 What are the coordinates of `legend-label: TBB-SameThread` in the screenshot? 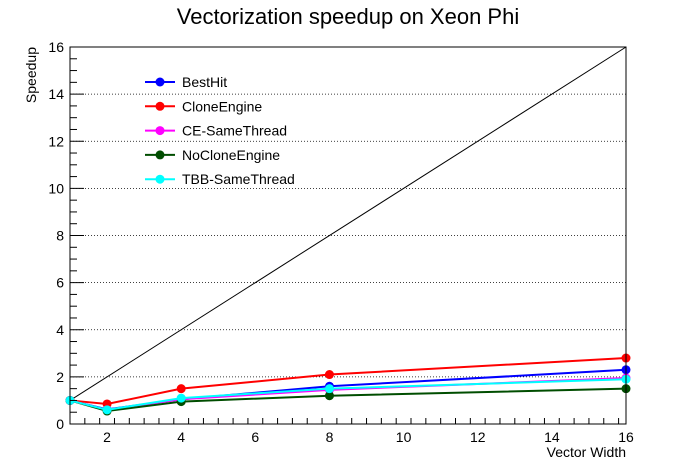 It's located at (238, 179).